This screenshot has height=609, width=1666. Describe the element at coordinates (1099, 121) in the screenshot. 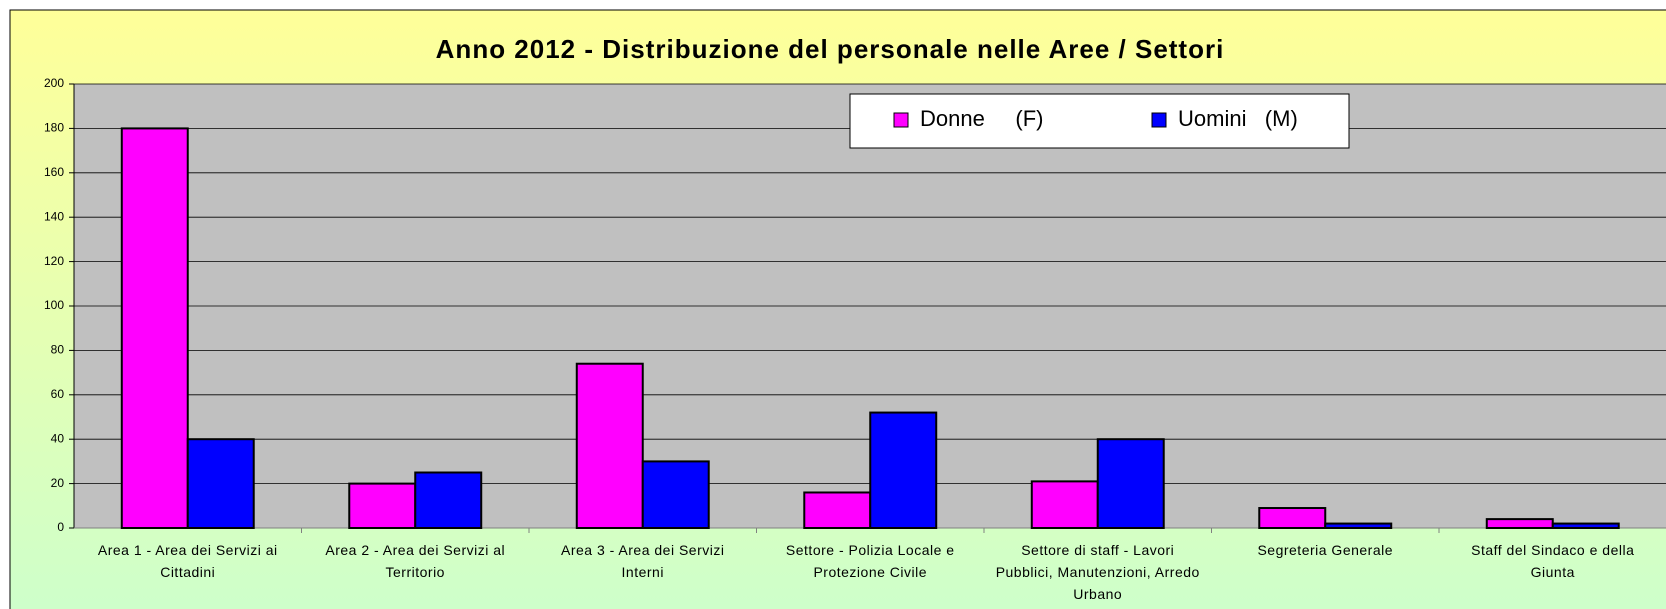

I see `legend-box` at that location.